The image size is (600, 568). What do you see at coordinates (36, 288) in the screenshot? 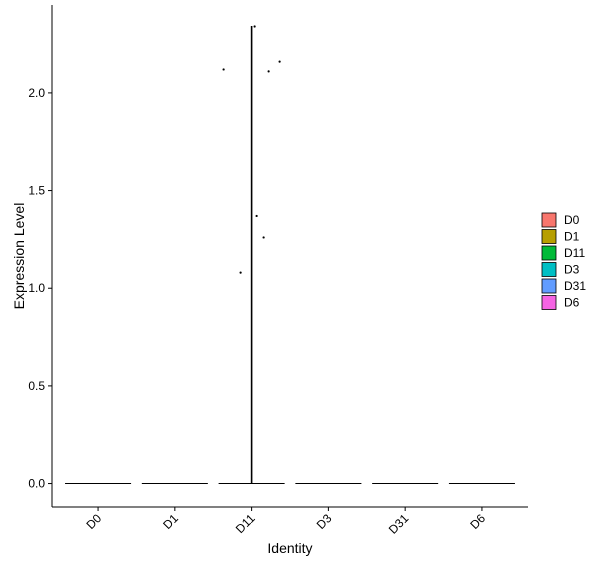
I see `y-tick-label: 1.0` at bounding box center [36, 288].